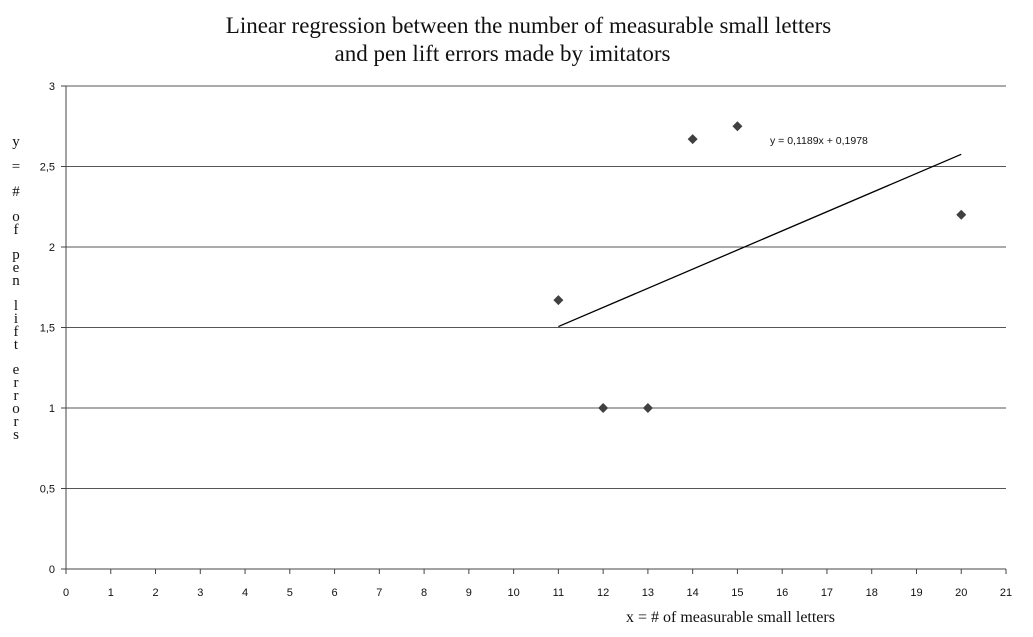 The height and width of the screenshot is (637, 1033). What do you see at coordinates (66, 593) in the screenshot?
I see `x-tick-label: 0` at bounding box center [66, 593].